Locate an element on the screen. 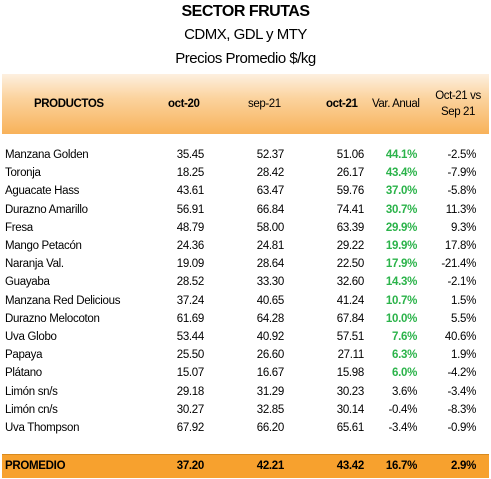  cell-sep21: 28.42 is located at coordinates (270, 173).